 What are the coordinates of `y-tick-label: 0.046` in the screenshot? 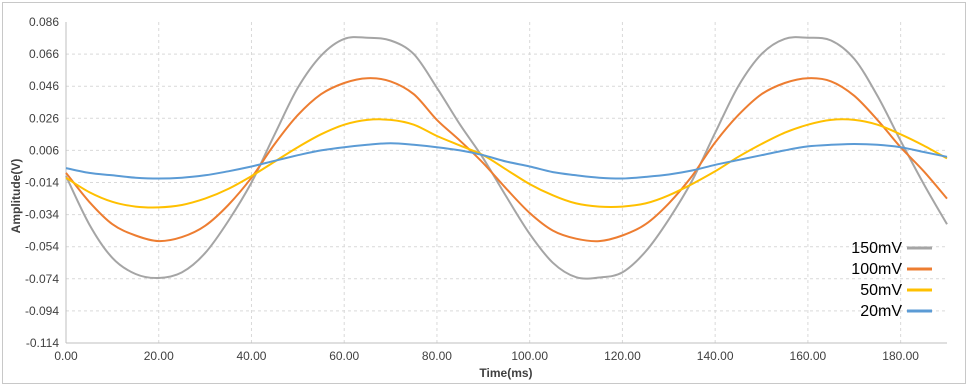 It's located at (44, 86).